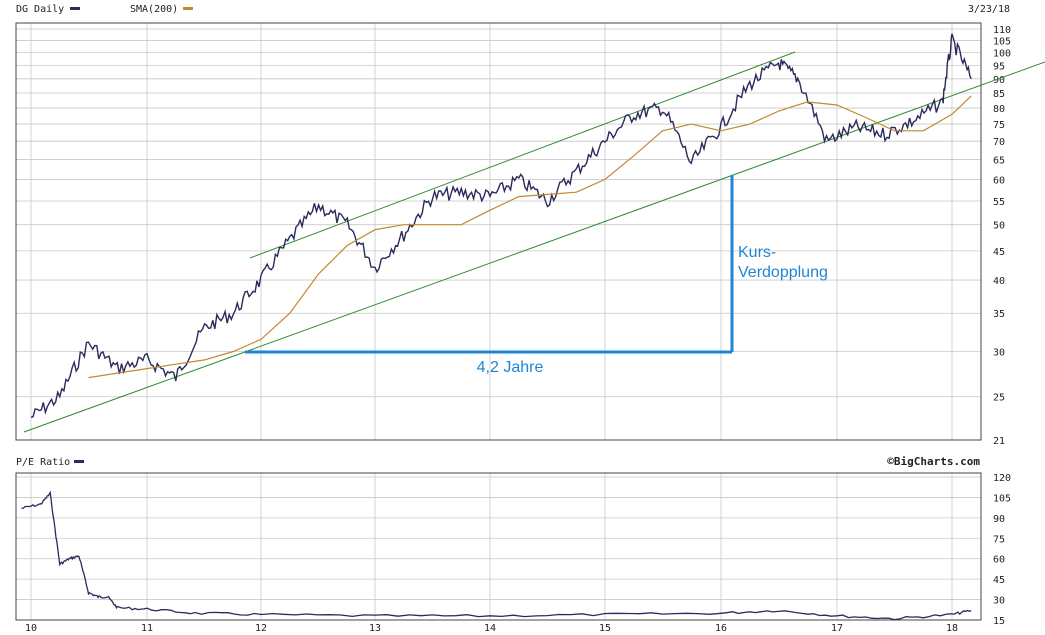 Image resolution: width=1045 pixels, height=635 pixels. Describe the element at coordinates (933, 461) in the screenshot. I see `credit-label: ©BigCharts.com` at that location.